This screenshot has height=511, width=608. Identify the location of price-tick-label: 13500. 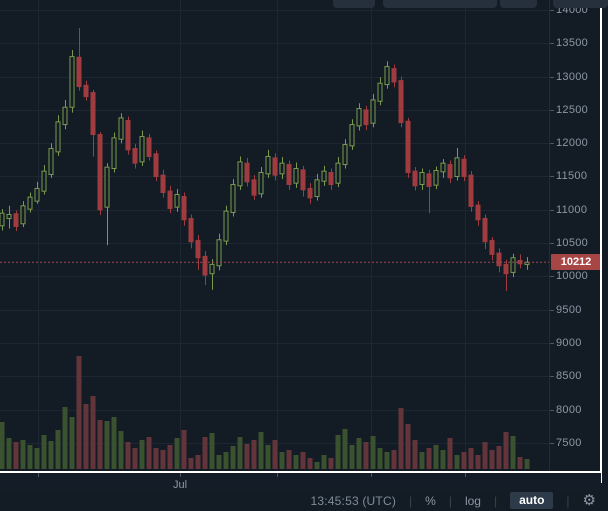
(572, 43).